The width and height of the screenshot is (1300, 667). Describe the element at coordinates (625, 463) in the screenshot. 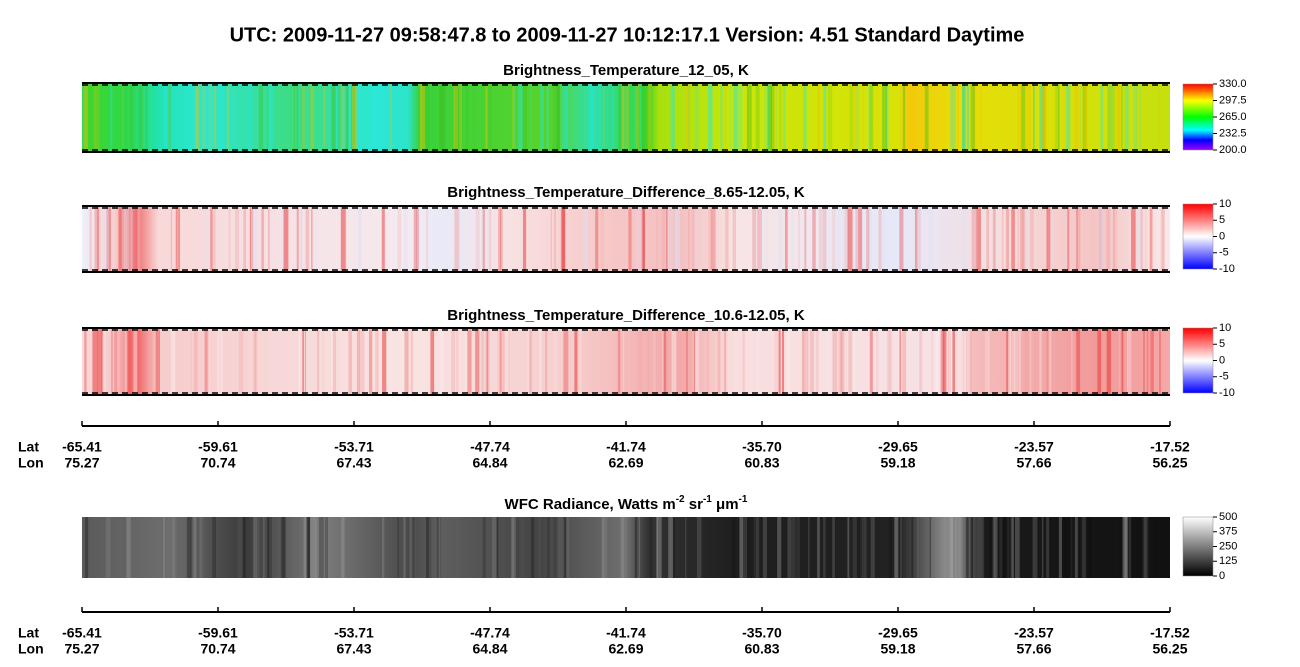

I see `lon-label: 62.69` at that location.